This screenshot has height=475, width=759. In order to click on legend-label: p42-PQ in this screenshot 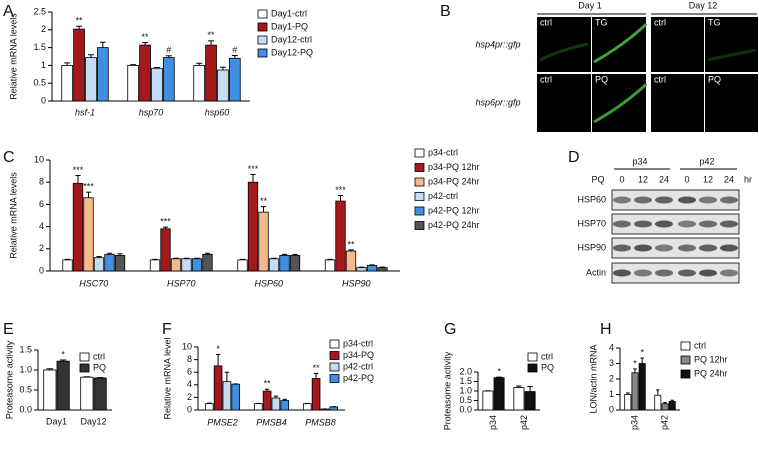, I will do `click(358, 378)`.